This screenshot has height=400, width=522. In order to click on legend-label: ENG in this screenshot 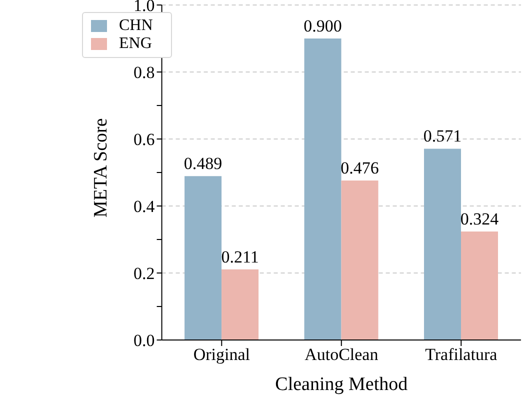, I will do `click(135, 43)`.